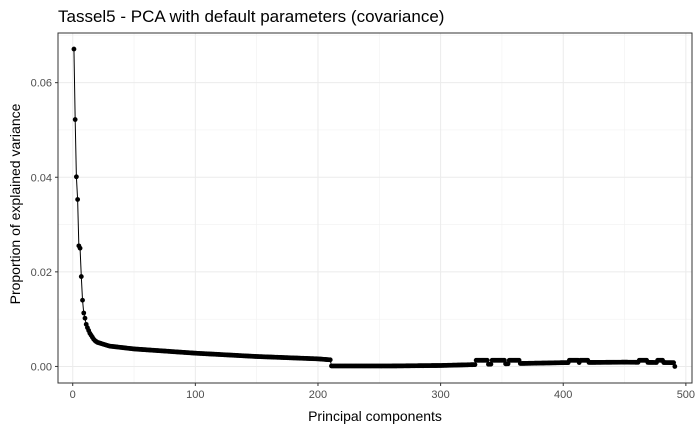 This screenshot has height=432, width=700. I want to click on y-axis-label: Proportion of explained variance, so click(15, 204).